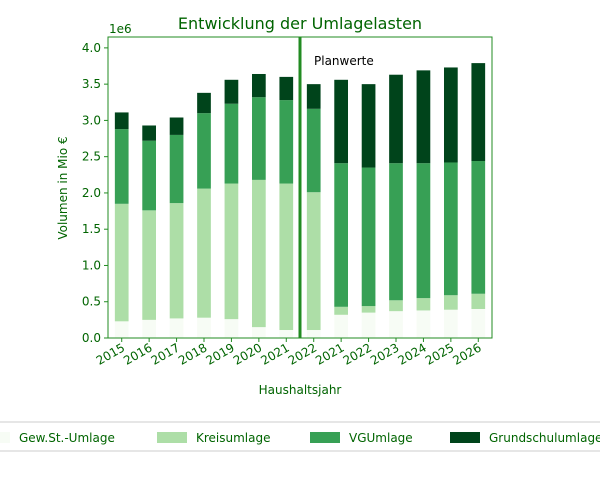 Image resolution: width=600 pixels, height=504 pixels. I want to click on x-tick-label: 2026, so click(466, 353).